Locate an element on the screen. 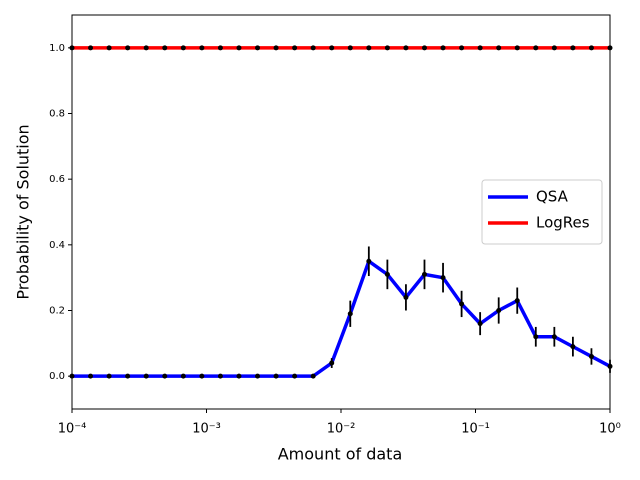 The width and height of the screenshot is (640, 480). y-axis-label: Probability of Solution is located at coordinates (23, 211).